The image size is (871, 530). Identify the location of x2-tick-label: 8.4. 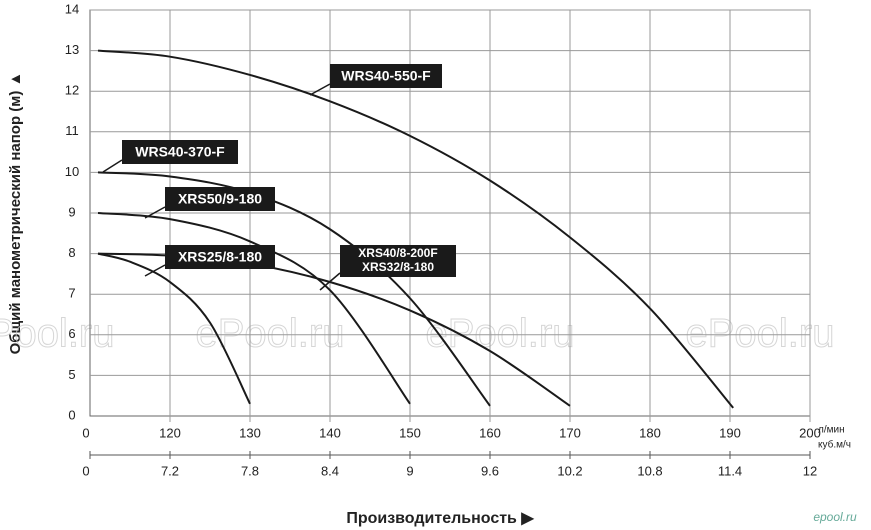
(330, 470).